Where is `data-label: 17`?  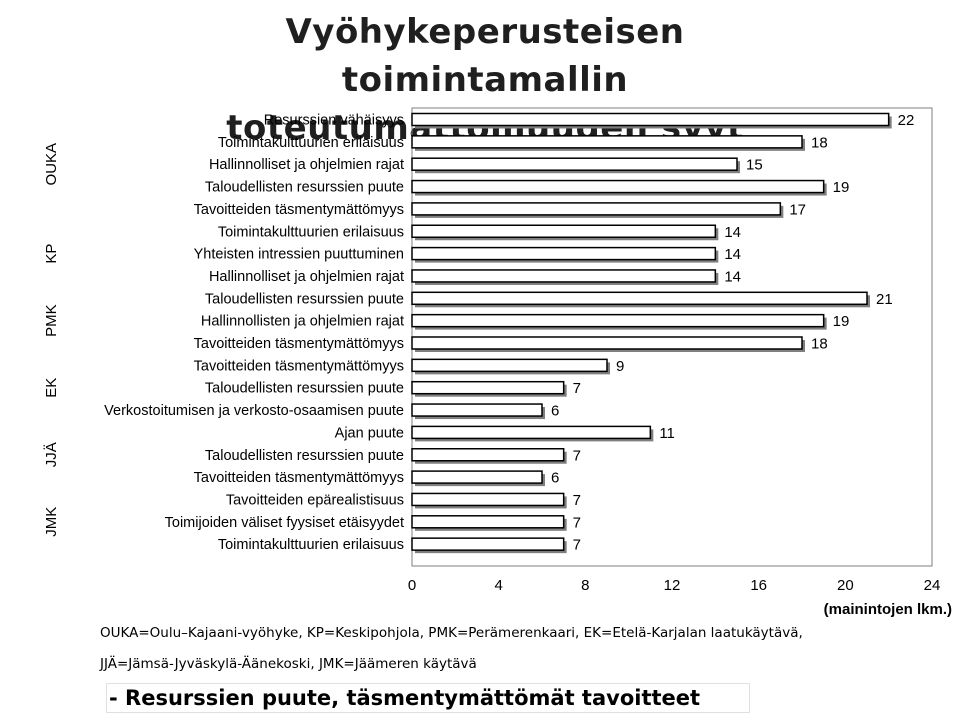 data-label: 17 is located at coordinates (797, 209).